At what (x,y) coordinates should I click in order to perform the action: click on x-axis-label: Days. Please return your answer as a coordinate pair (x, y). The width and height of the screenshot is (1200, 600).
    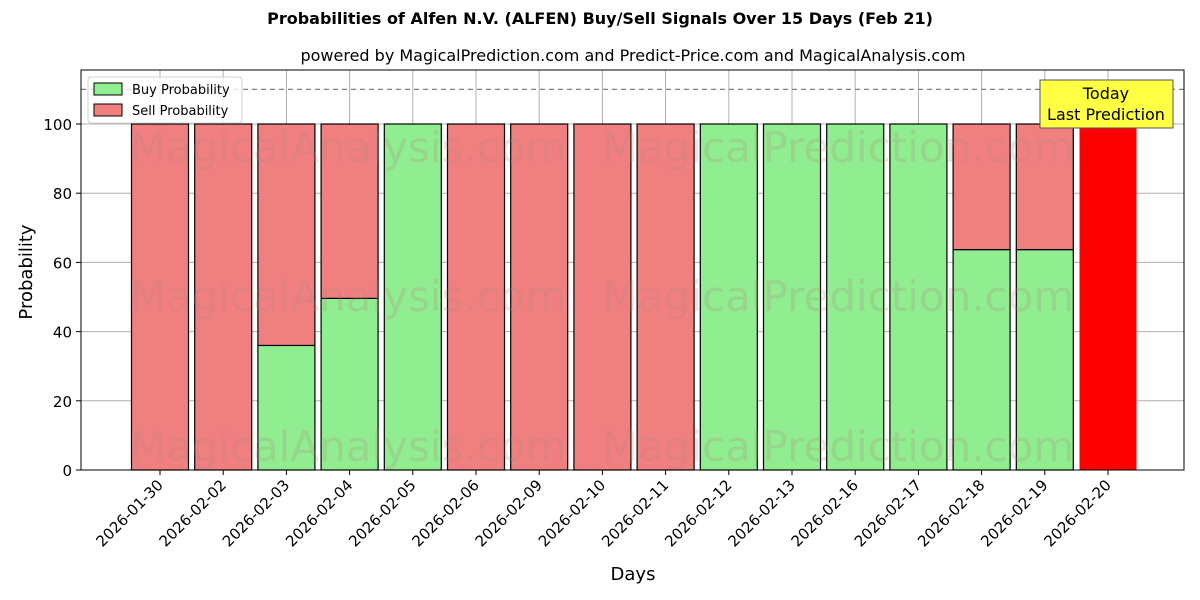
    Looking at the image, I should click on (633, 574).